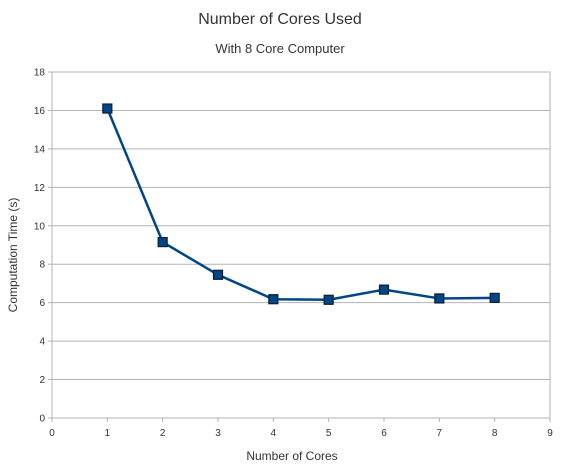 The height and width of the screenshot is (468, 565). What do you see at coordinates (40, 73) in the screenshot?
I see `y-tick-label: 18` at bounding box center [40, 73].